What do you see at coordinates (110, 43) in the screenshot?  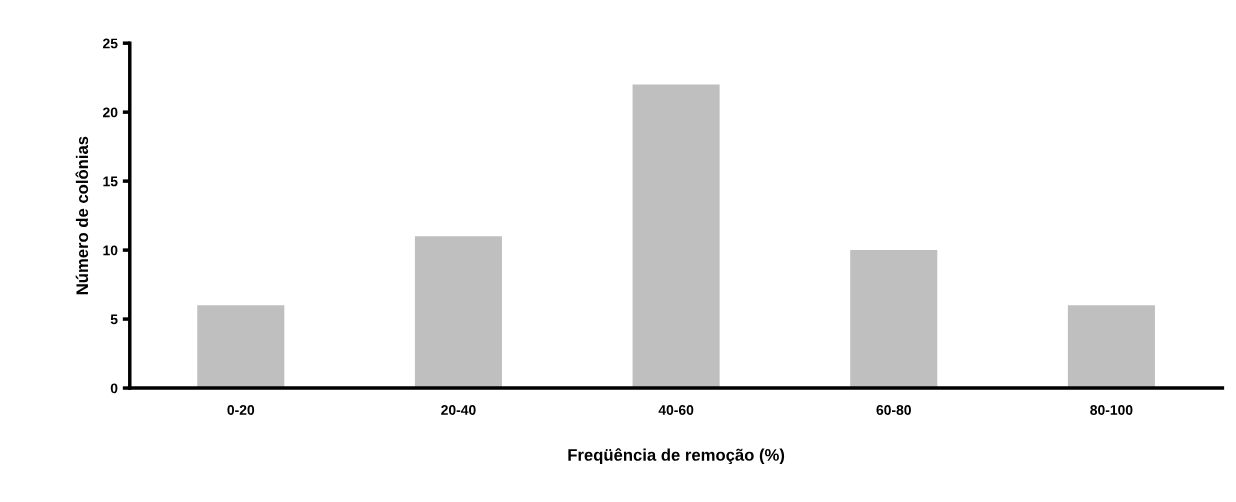 I see `y-tick-label: 25` at bounding box center [110, 43].